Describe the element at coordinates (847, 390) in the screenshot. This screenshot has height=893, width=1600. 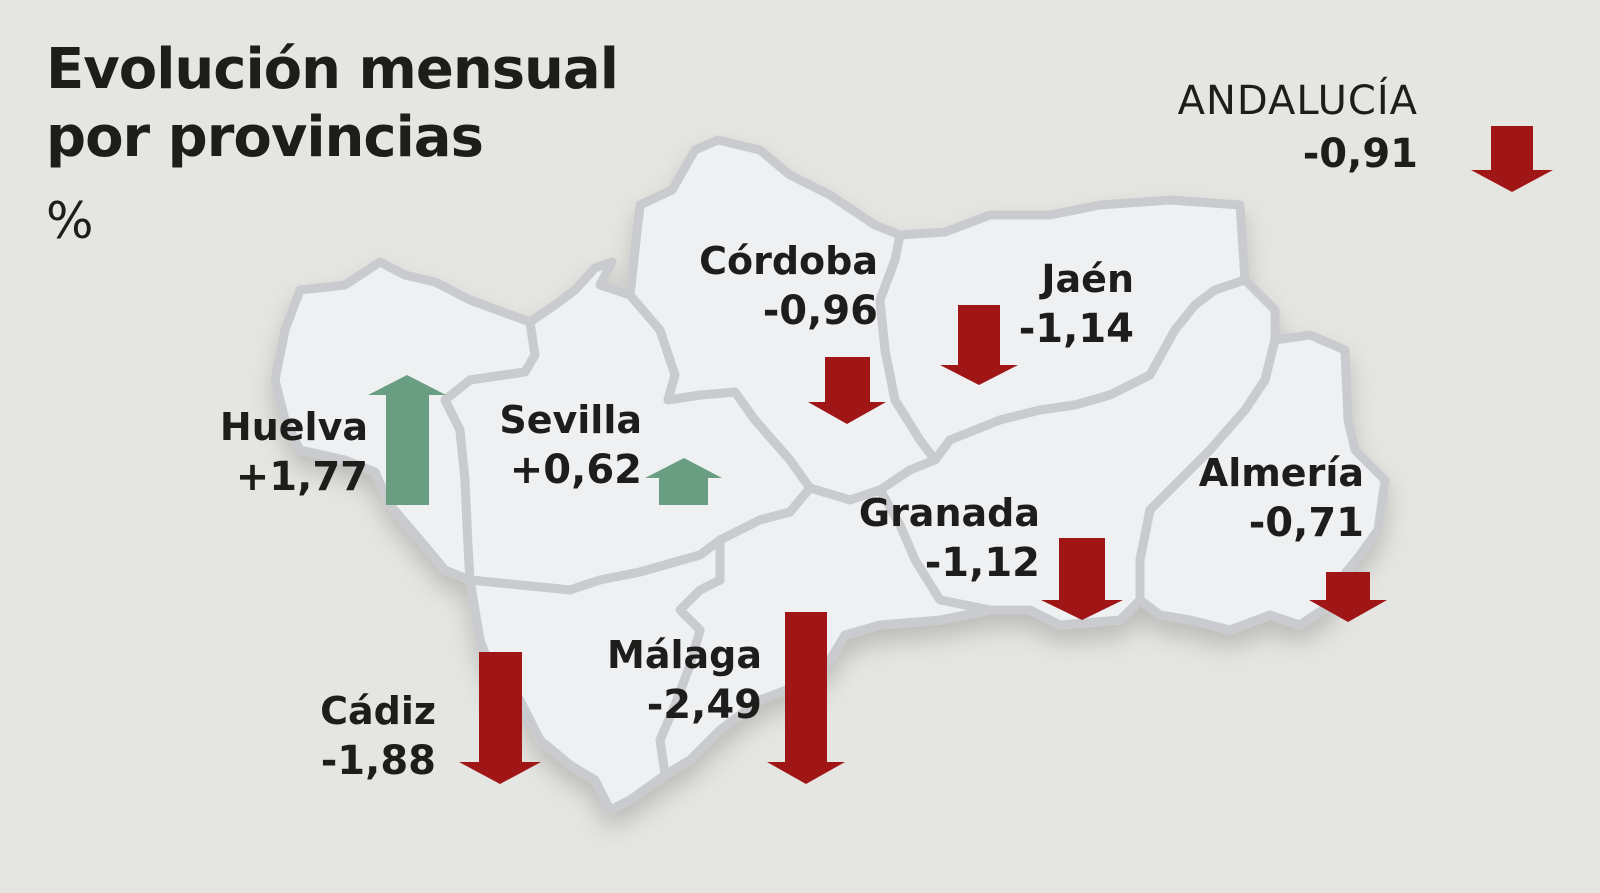
I see `cordoba-down-arrow-icon` at that location.